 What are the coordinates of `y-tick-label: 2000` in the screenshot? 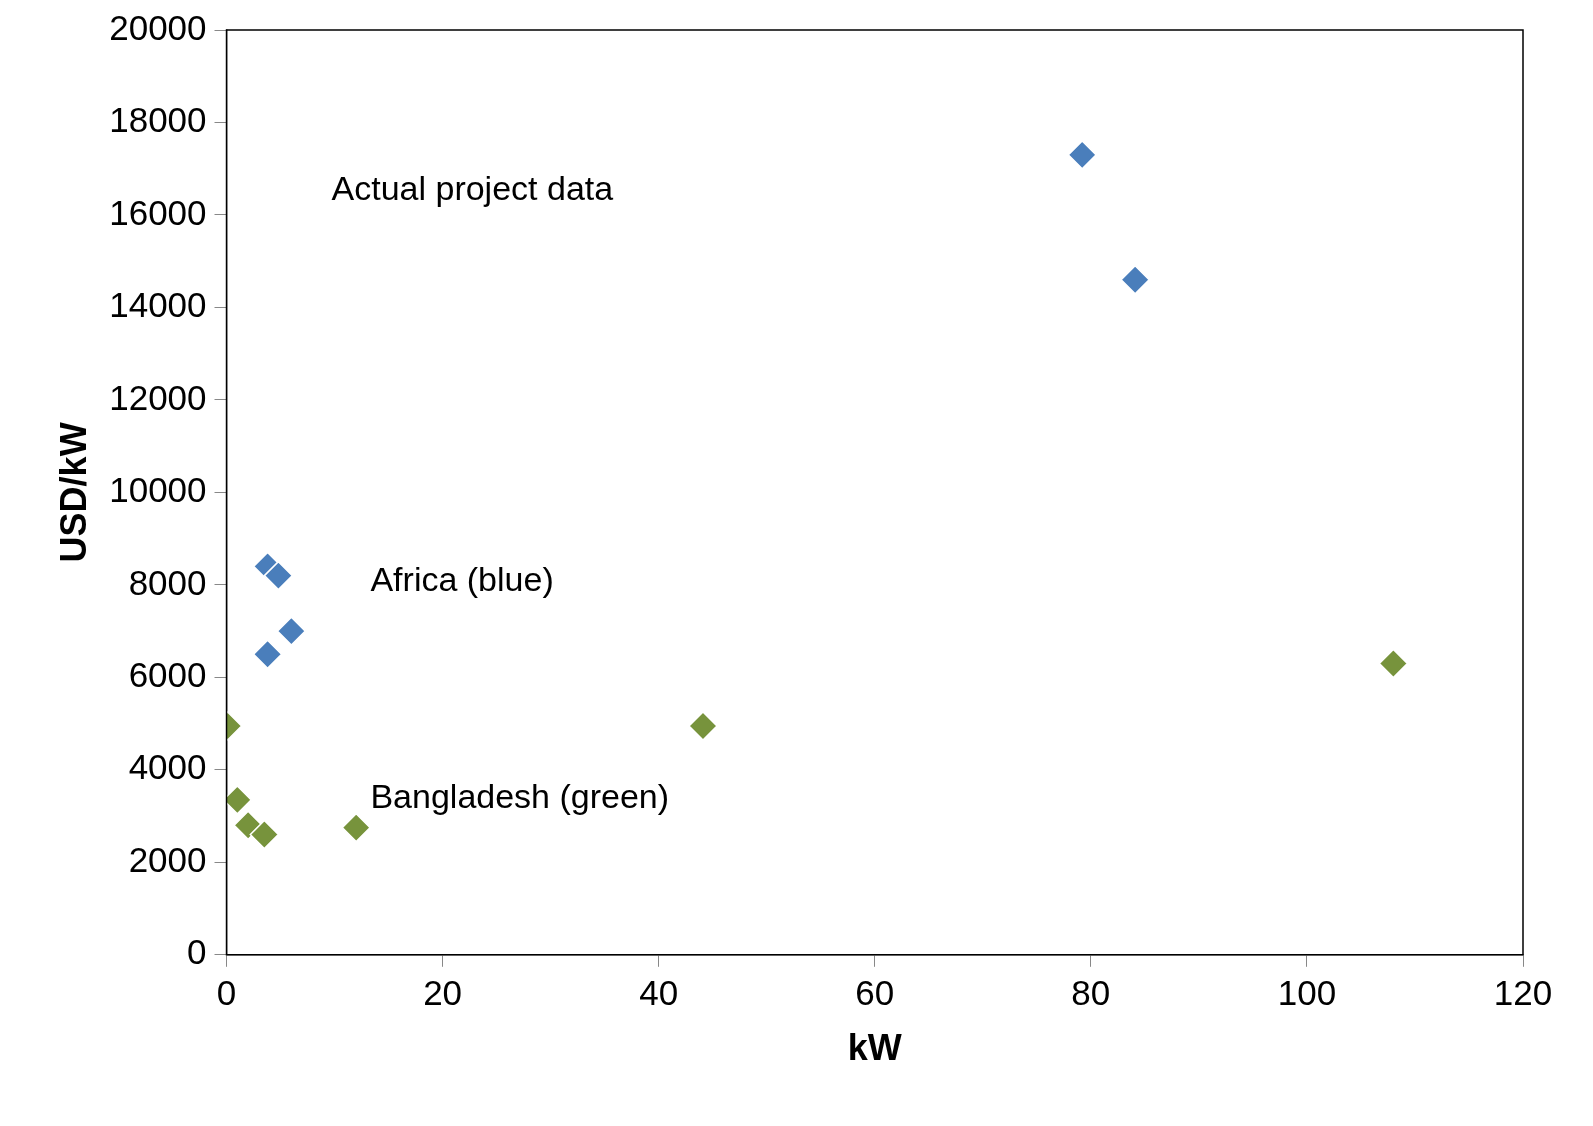 It's located at (167, 859).